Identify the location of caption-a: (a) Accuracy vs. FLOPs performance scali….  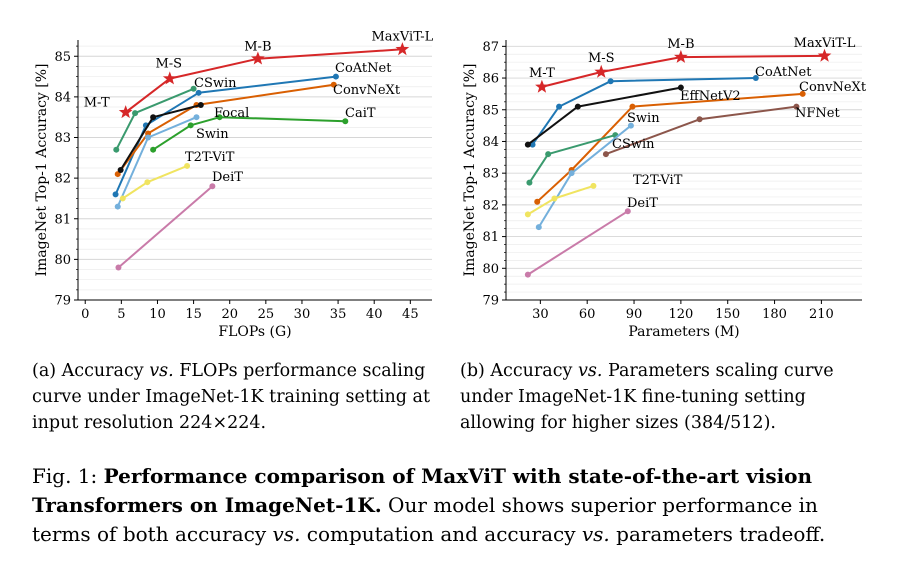
(237, 397).